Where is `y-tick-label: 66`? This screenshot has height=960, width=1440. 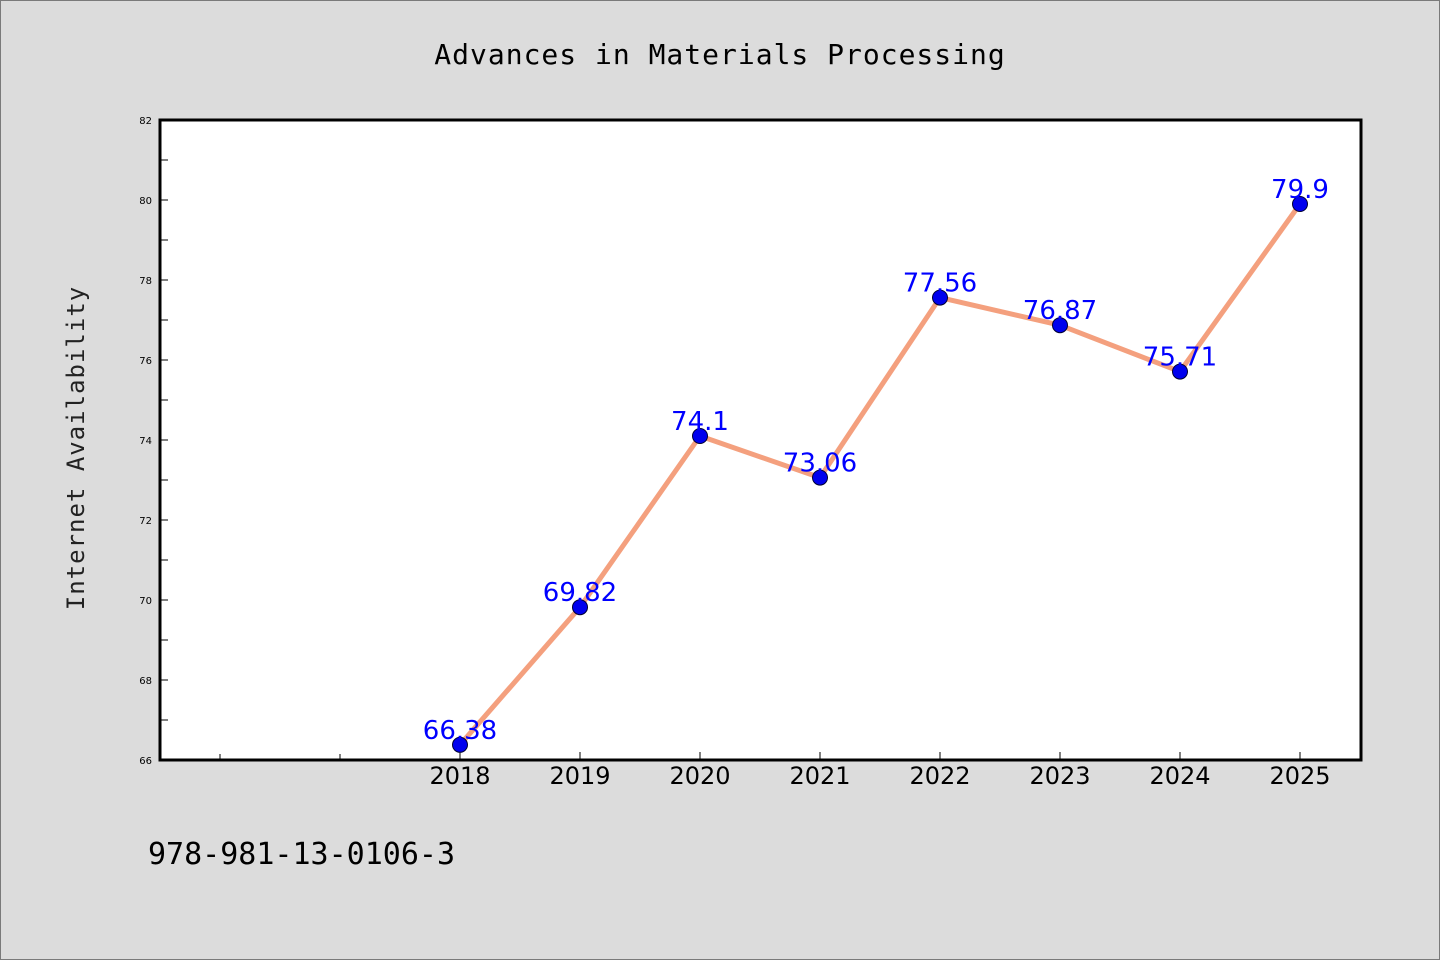 y-tick-label: 66 is located at coordinates (145, 761).